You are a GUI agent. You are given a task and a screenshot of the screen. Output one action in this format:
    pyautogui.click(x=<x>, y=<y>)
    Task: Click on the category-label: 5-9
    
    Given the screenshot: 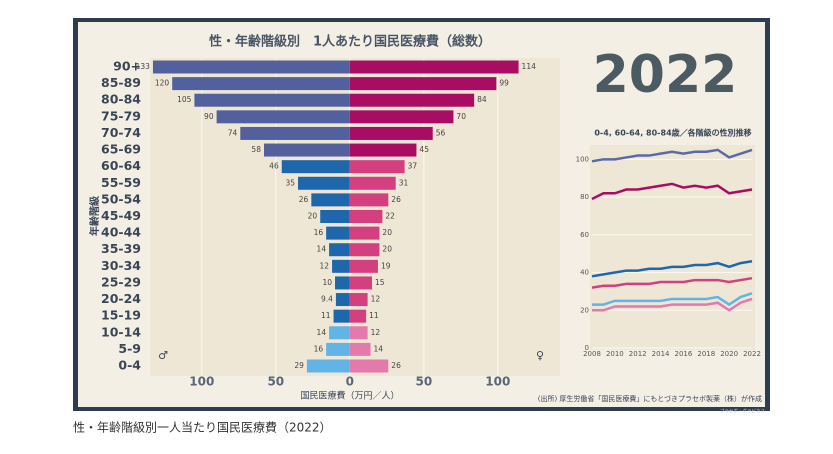 What is the action you would take?
    pyautogui.click(x=129, y=348)
    